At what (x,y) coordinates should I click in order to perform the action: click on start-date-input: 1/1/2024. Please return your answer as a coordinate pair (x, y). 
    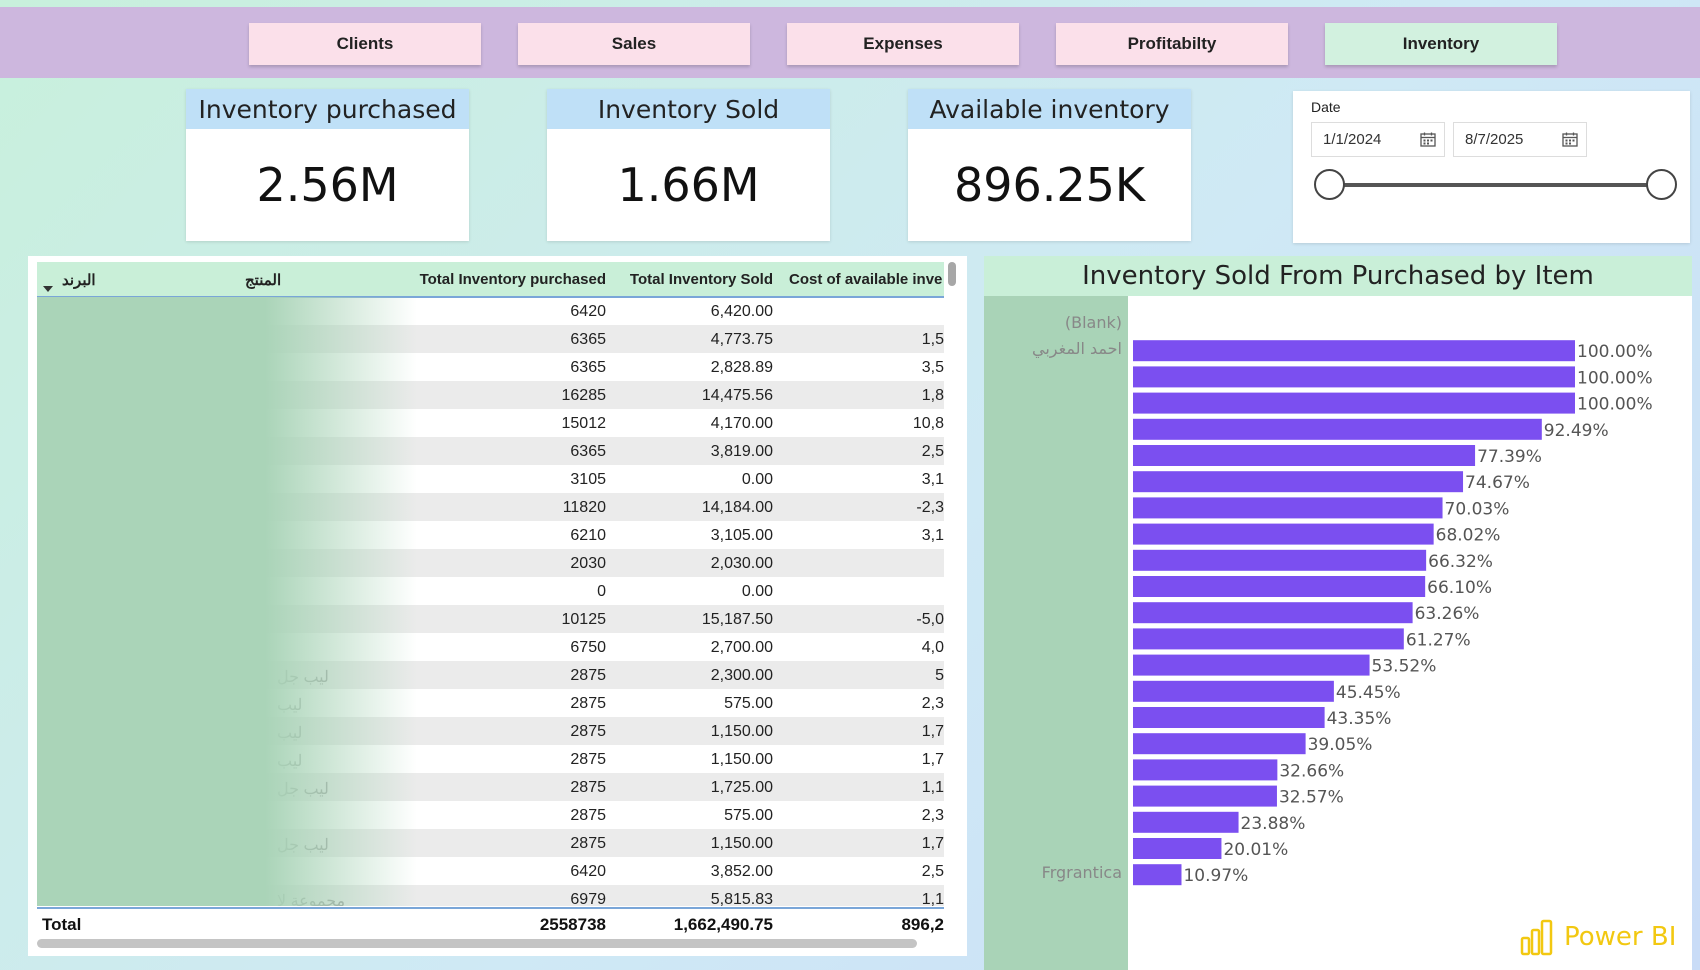
    Looking at the image, I should click on (1378, 139).